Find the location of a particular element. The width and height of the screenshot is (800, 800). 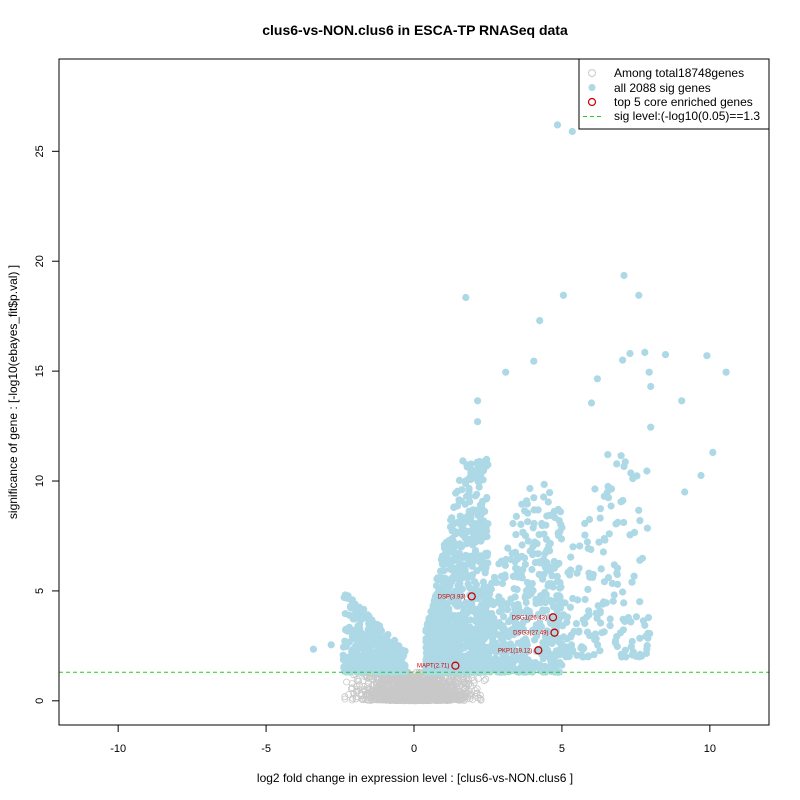

legend-entry-threshold: sig level:(-log10(0.05)==1.3 is located at coordinates (687, 116).